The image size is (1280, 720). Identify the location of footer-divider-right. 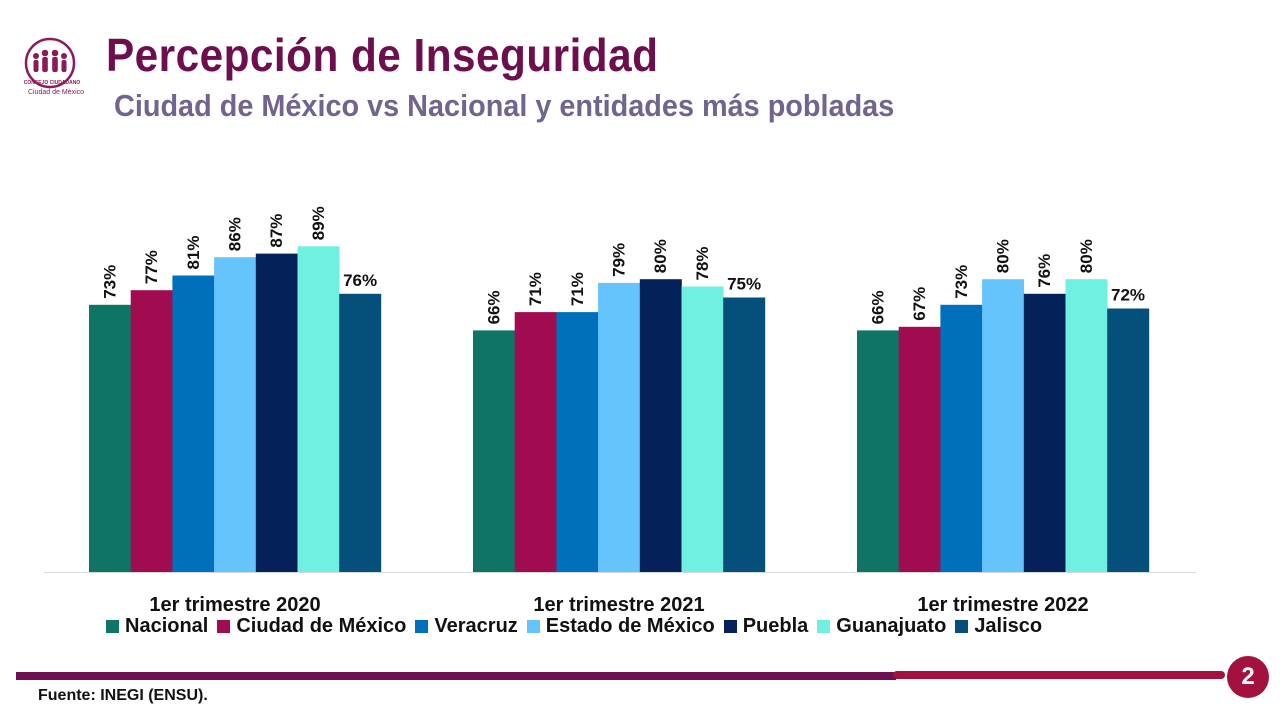
(1059, 675).